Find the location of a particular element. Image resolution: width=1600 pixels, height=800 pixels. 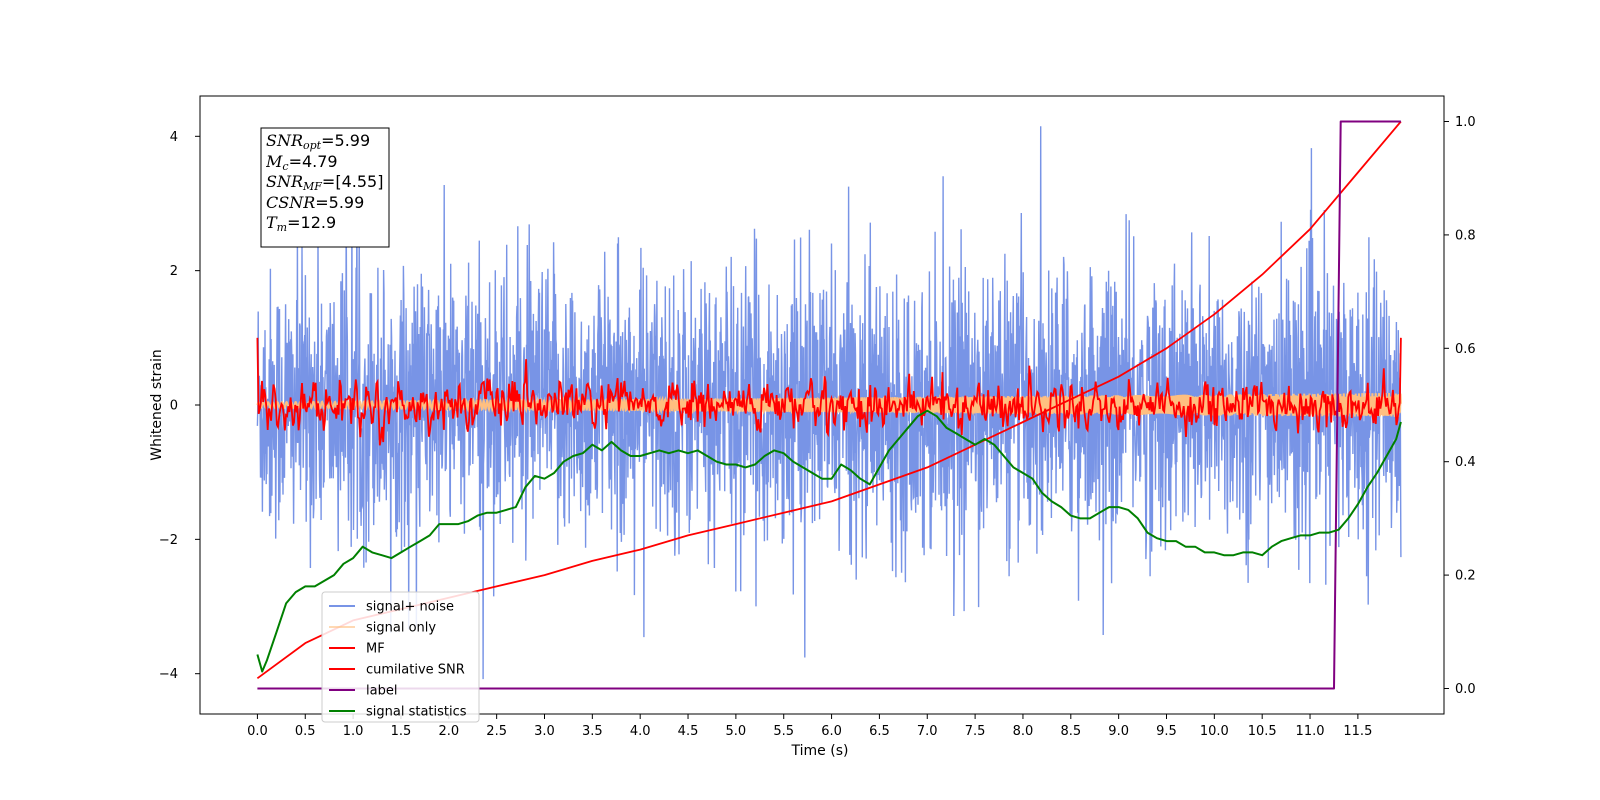

x-tick-label: 0.0 is located at coordinates (257, 731).